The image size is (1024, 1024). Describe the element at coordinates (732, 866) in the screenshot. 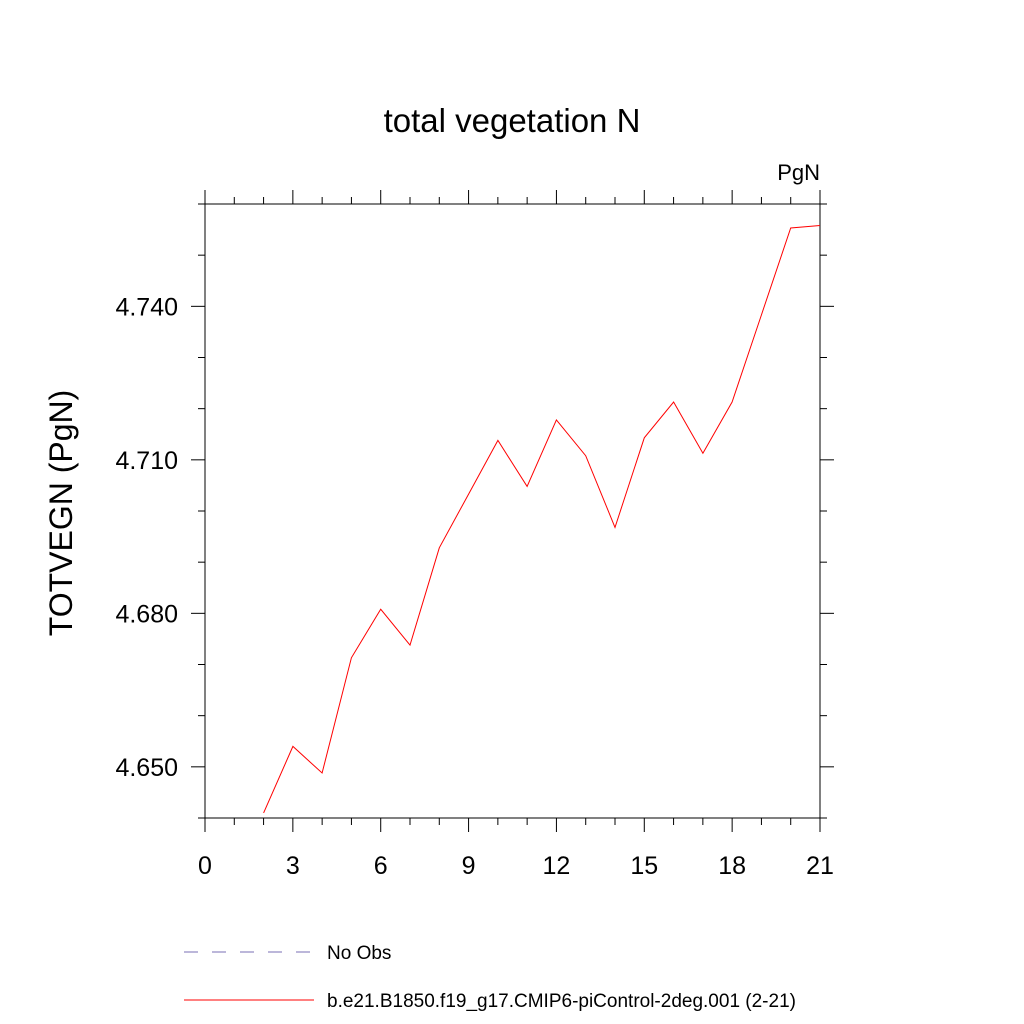

I see `x-tick-label: 18` at that location.